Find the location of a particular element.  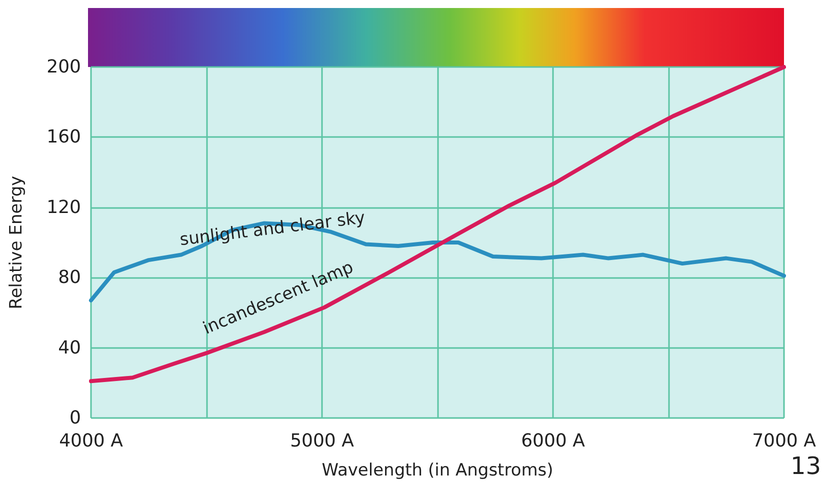

text: sunlight and clear sky is located at coordinates (272, 229).